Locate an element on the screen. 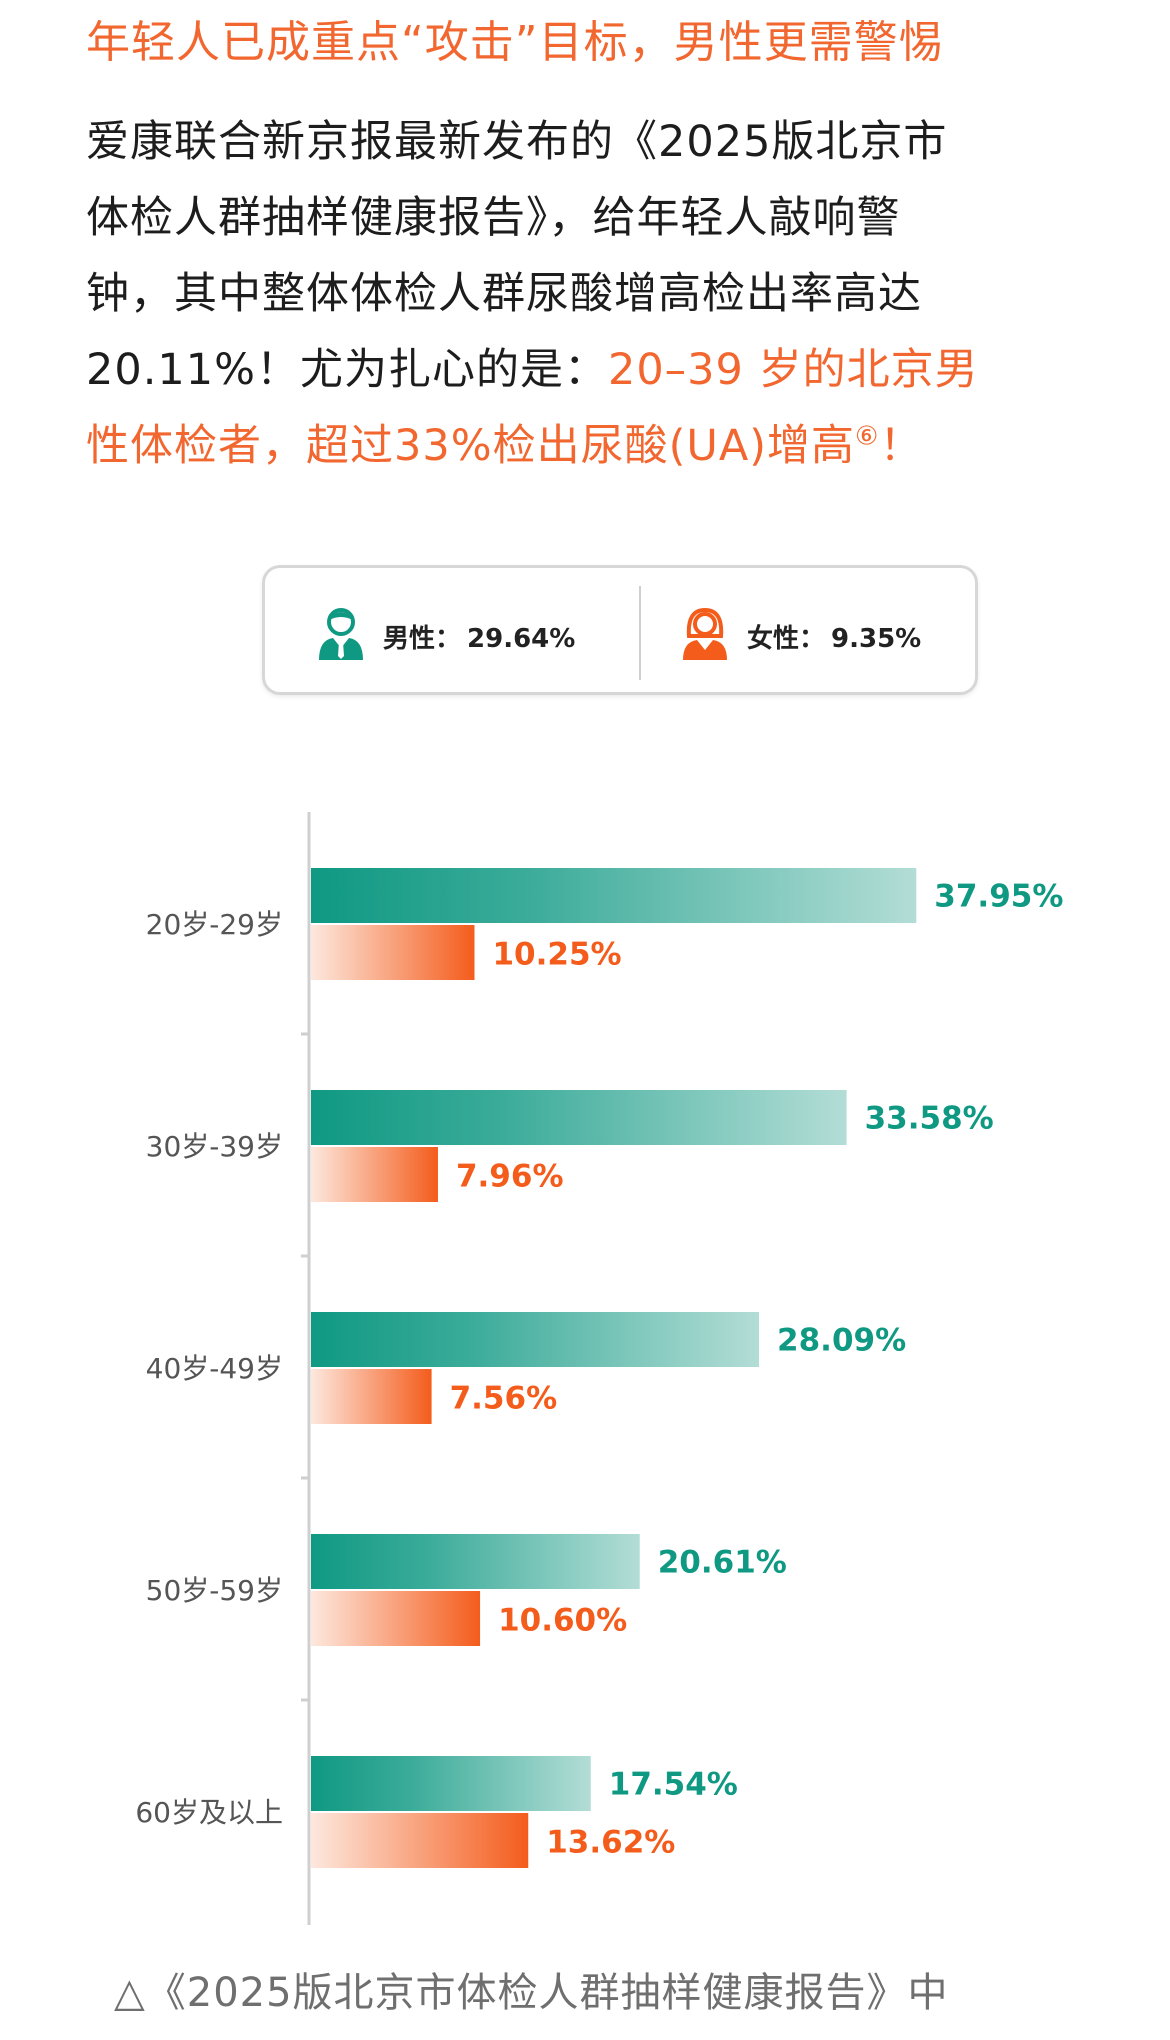 This screenshot has width=1170, height=2040. paragraph-line-3: 钟，其中整体体检人群尿酸增高检出率高达 is located at coordinates (504, 294).